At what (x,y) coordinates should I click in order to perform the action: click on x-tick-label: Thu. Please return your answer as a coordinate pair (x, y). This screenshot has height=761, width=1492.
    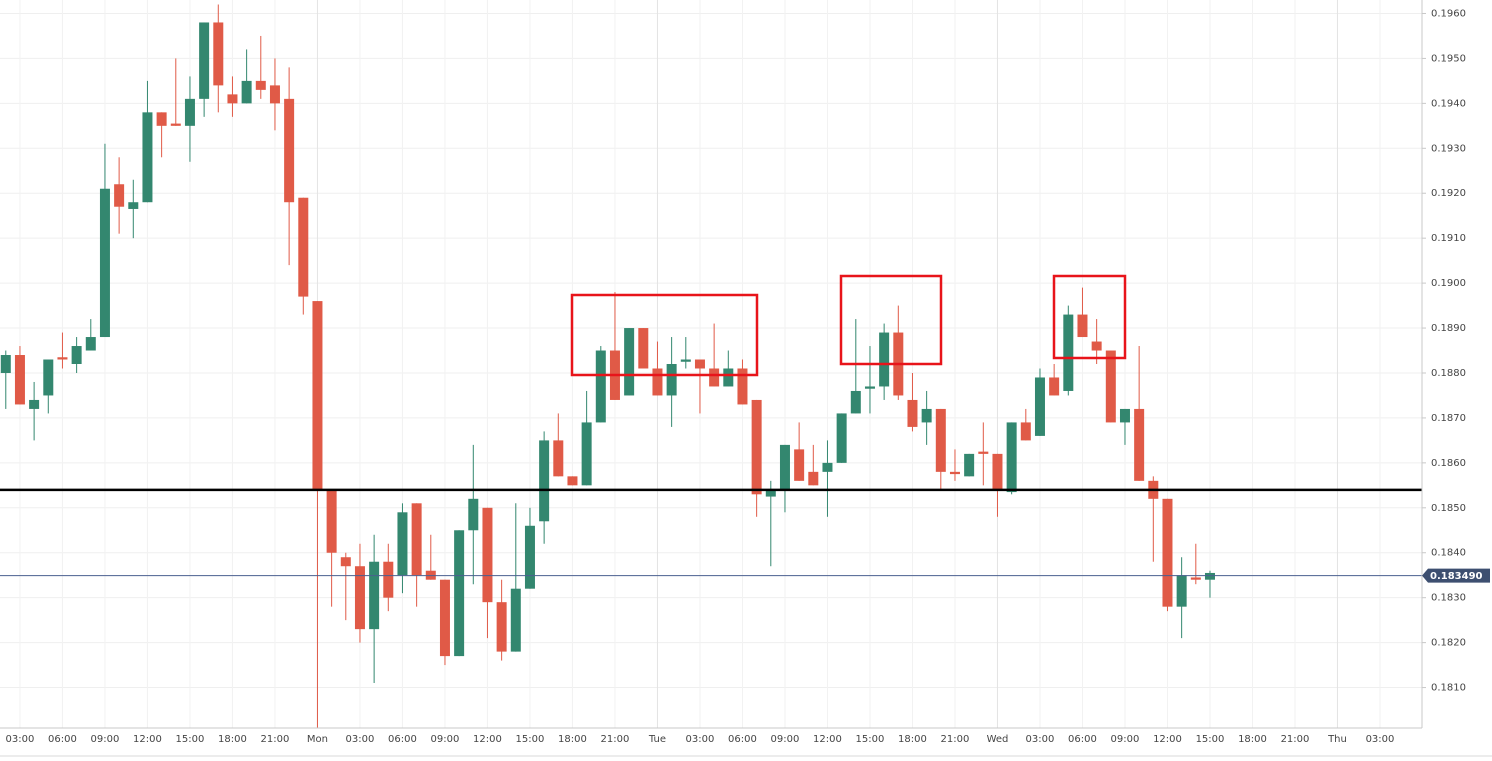
    Looking at the image, I should click on (1337, 739).